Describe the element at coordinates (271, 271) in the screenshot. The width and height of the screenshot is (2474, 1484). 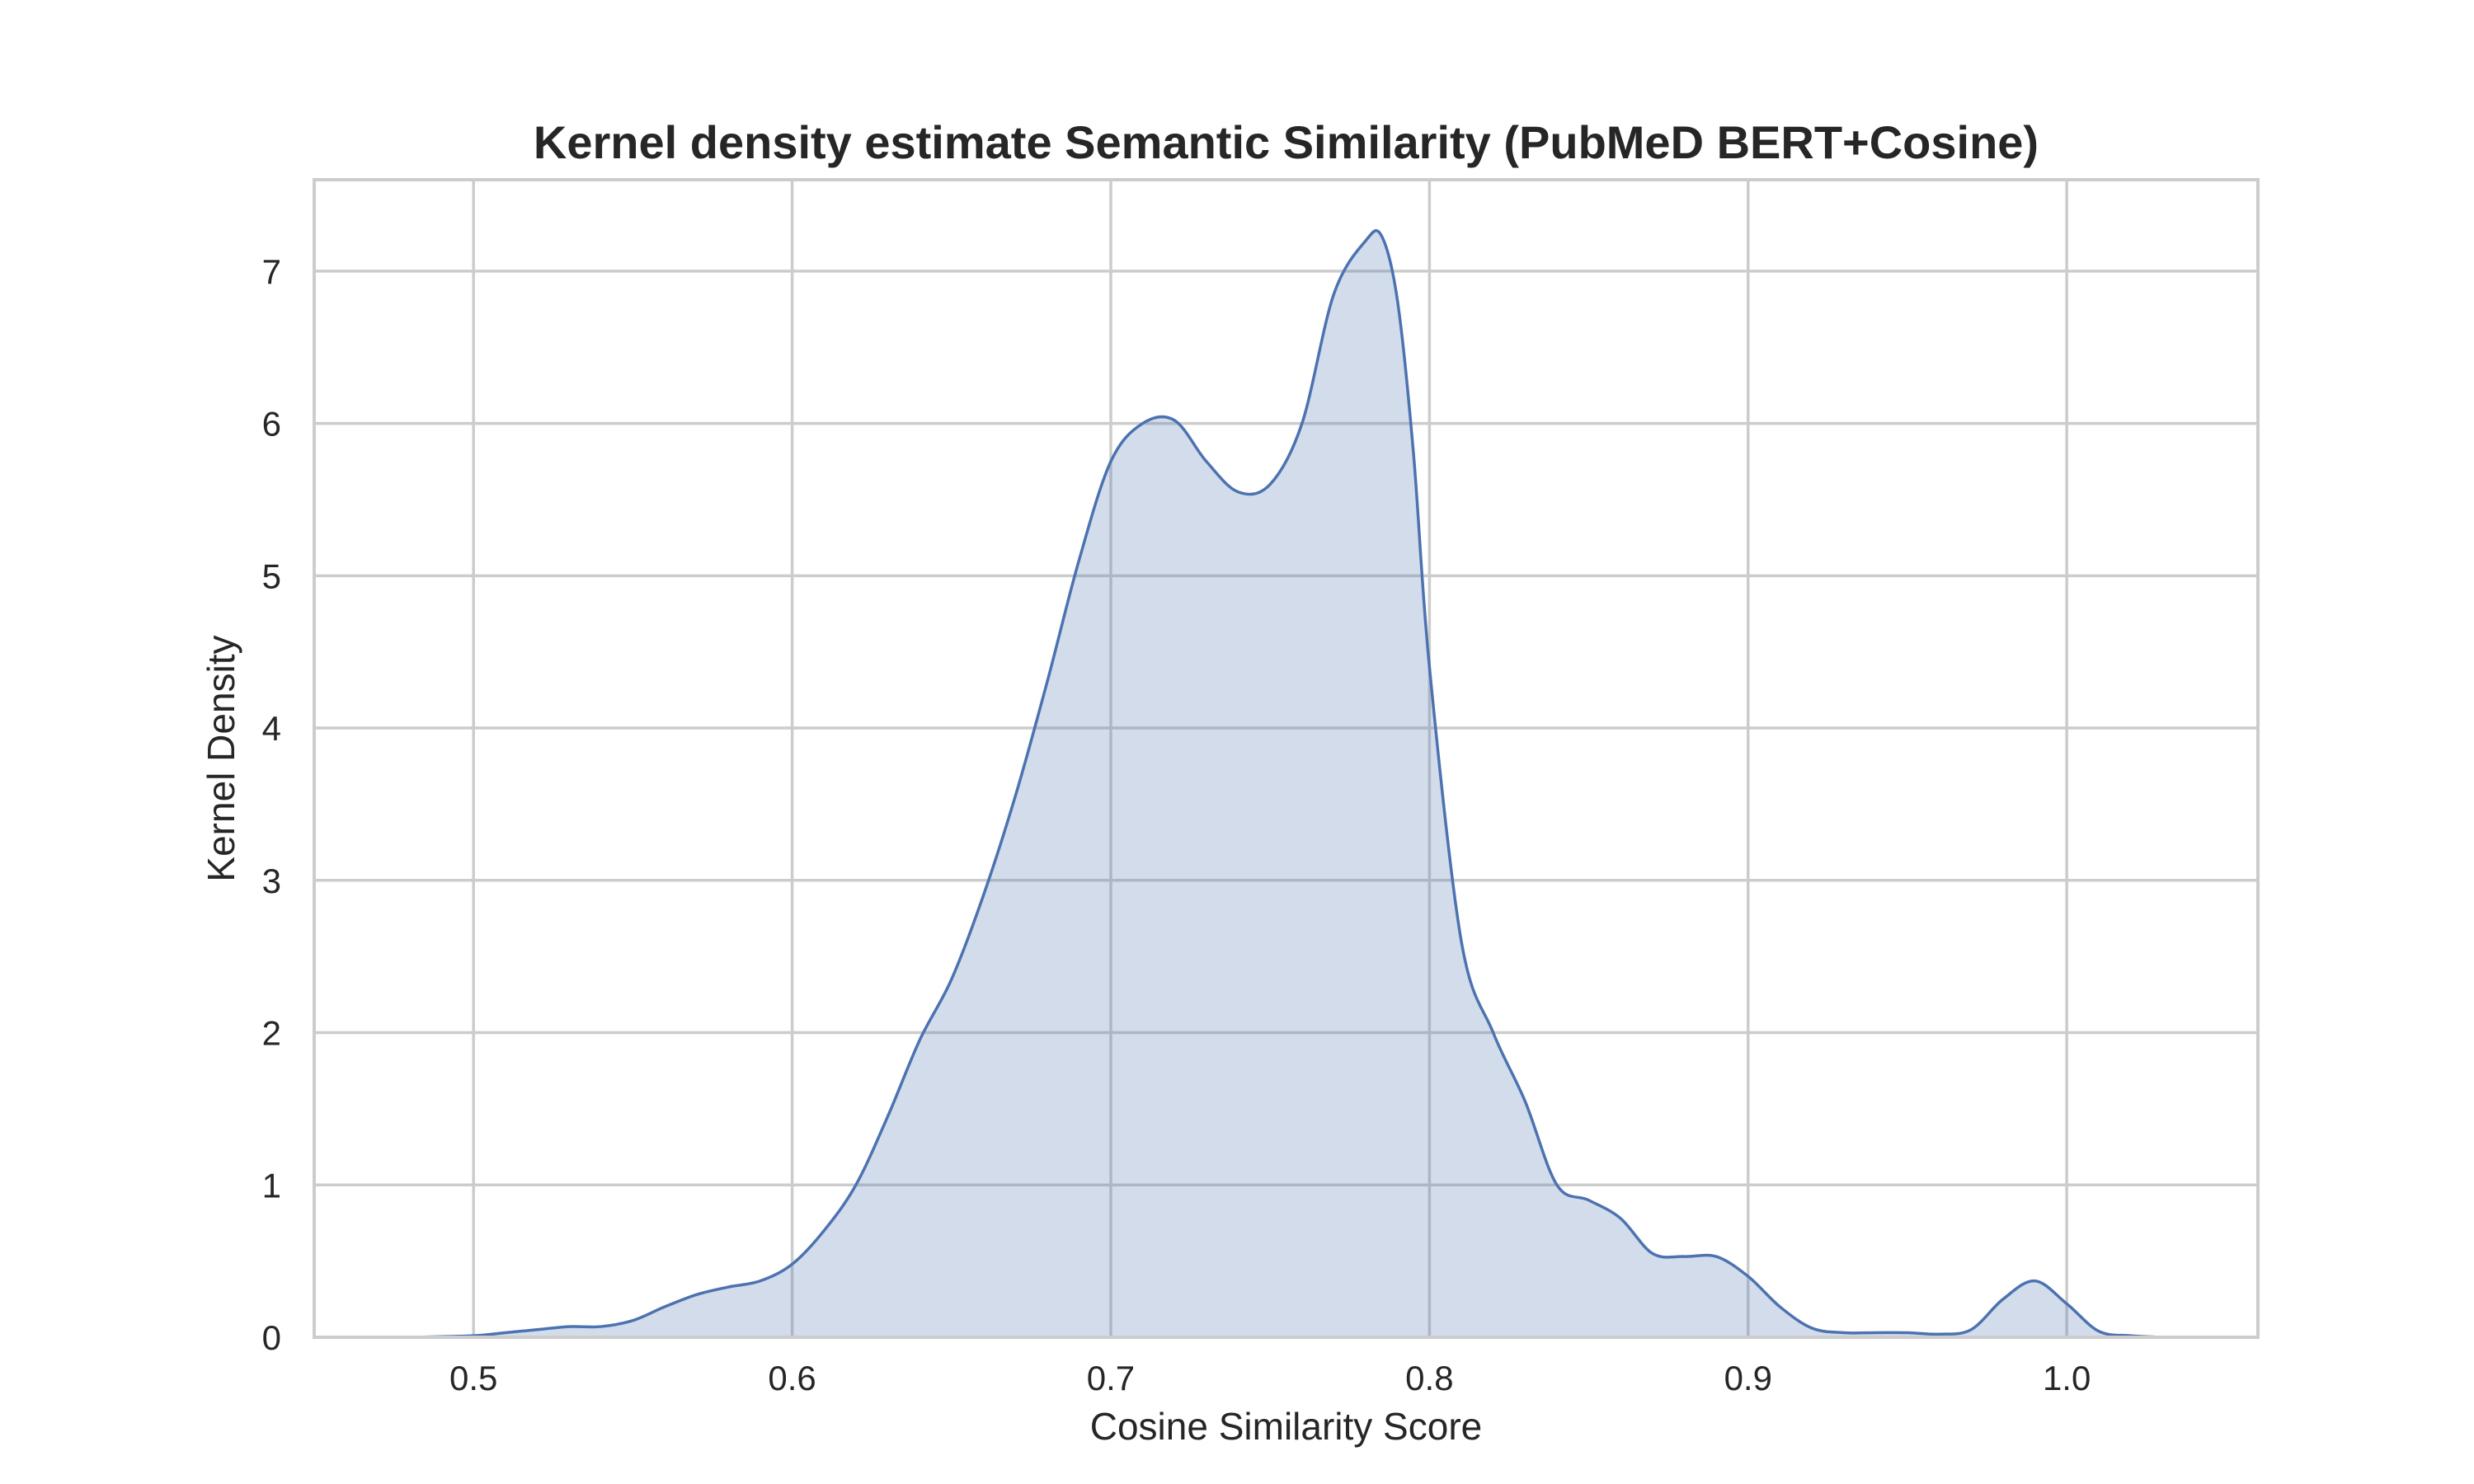
I see `y-tick-label: 7` at that location.